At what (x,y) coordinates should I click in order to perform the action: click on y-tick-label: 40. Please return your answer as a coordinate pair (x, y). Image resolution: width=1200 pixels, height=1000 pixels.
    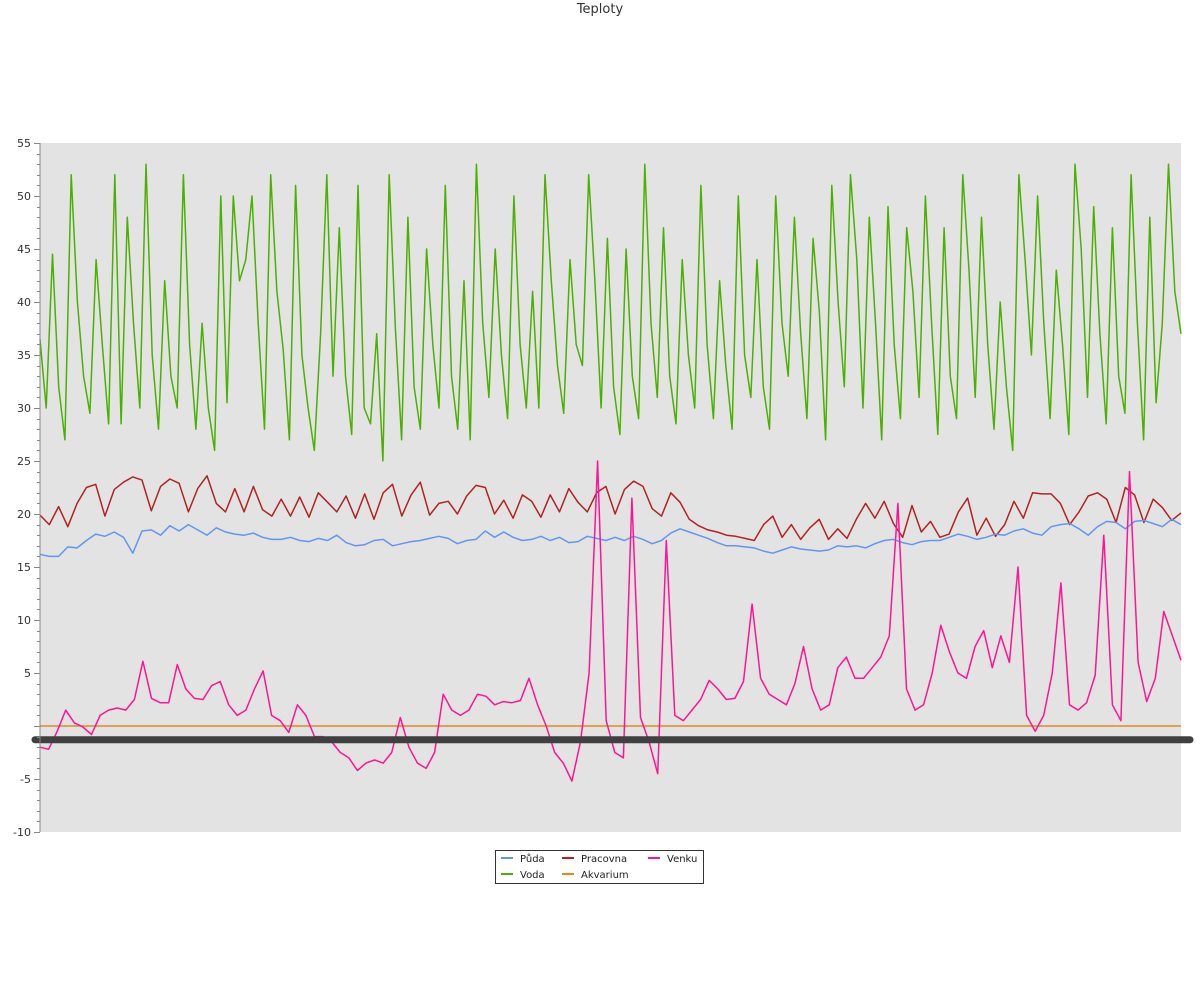
    Looking at the image, I should click on (24, 302).